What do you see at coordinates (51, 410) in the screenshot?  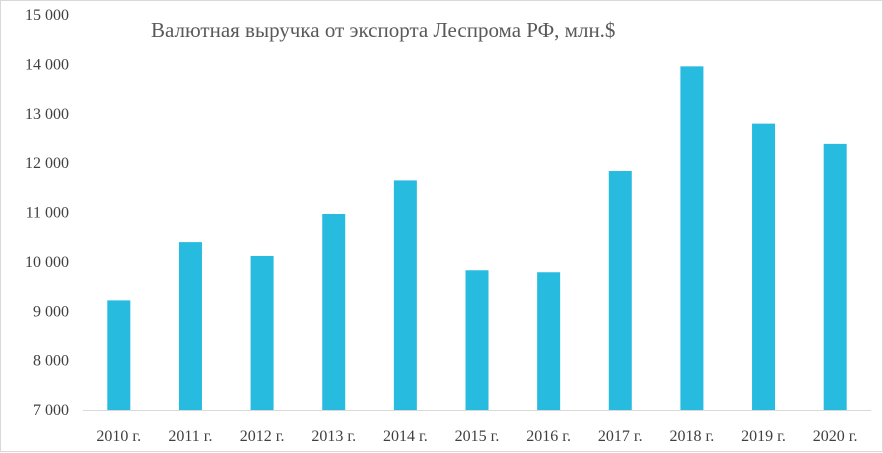 I see `y-tick-label: 7 000` at bounding box center [51, 410].